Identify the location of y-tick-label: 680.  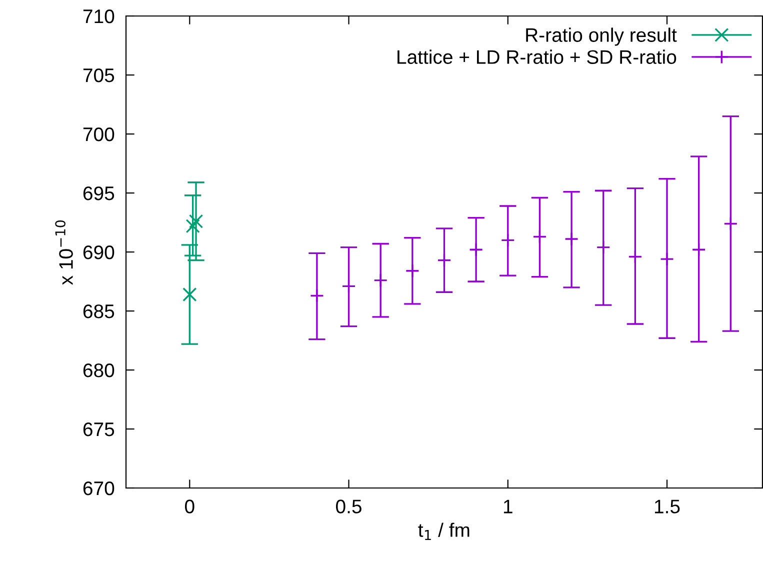
(98, 370).